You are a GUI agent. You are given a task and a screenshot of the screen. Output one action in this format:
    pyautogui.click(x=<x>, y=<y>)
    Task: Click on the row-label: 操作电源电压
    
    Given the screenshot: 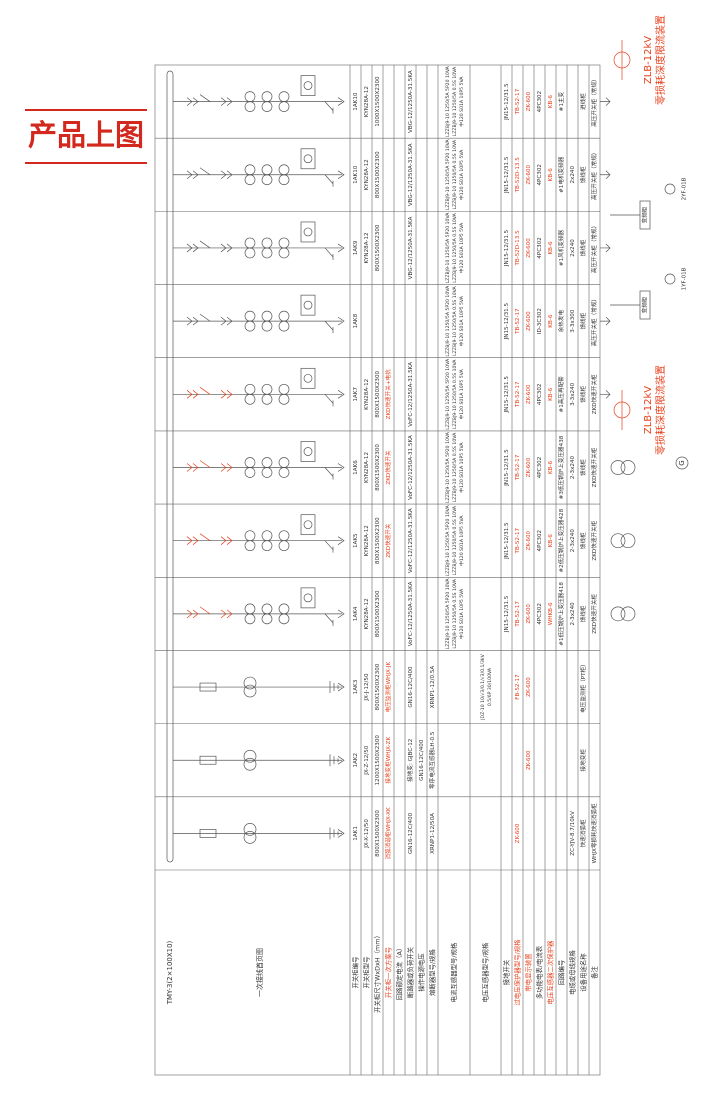 What is the action you would take?
    pyautogui.click(x=421, y=972)
    